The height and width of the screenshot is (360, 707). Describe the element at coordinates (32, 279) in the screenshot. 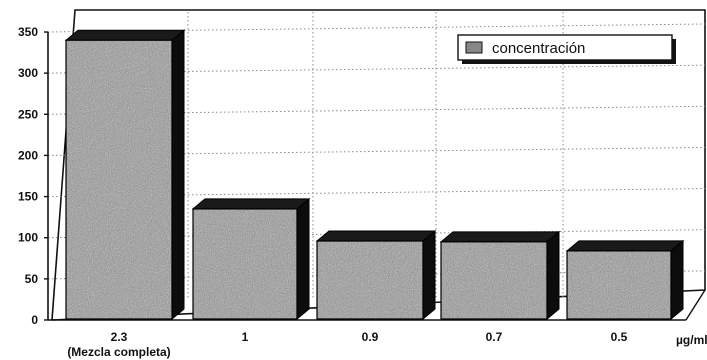

I see `y-tick-label: 50` at that location.